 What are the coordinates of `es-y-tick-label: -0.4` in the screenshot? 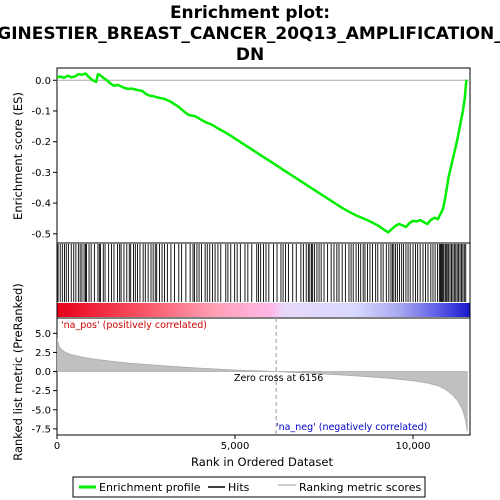 It's located at (41, 204).